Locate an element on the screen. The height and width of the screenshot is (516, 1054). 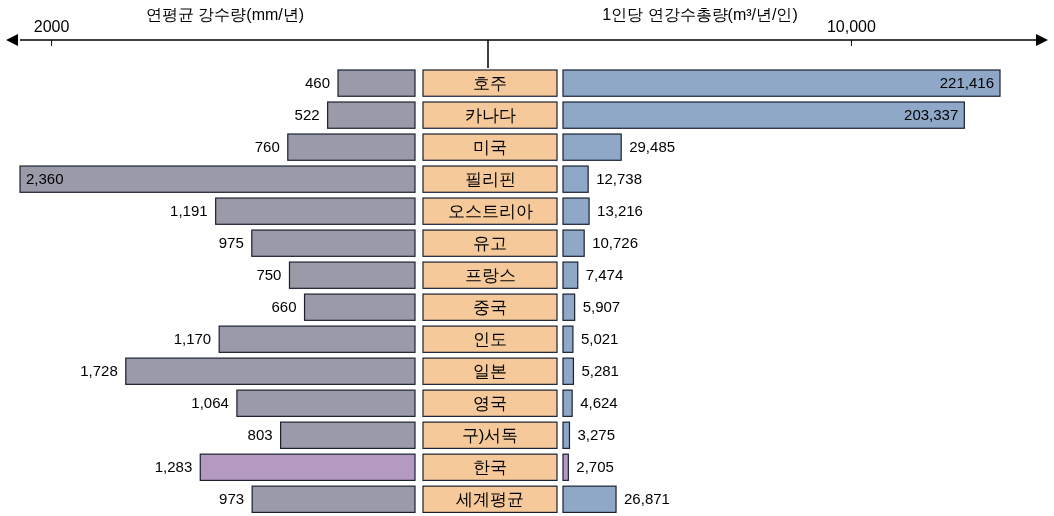
data-label: 203,337 is located at coordinates (931, 115).